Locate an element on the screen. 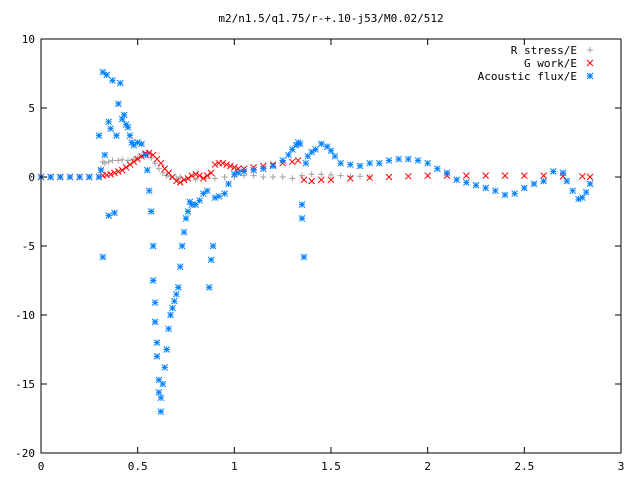 This screenshot has height=480, width=640. x-tick-label: 2.5 is located at coordinates (524, 466).